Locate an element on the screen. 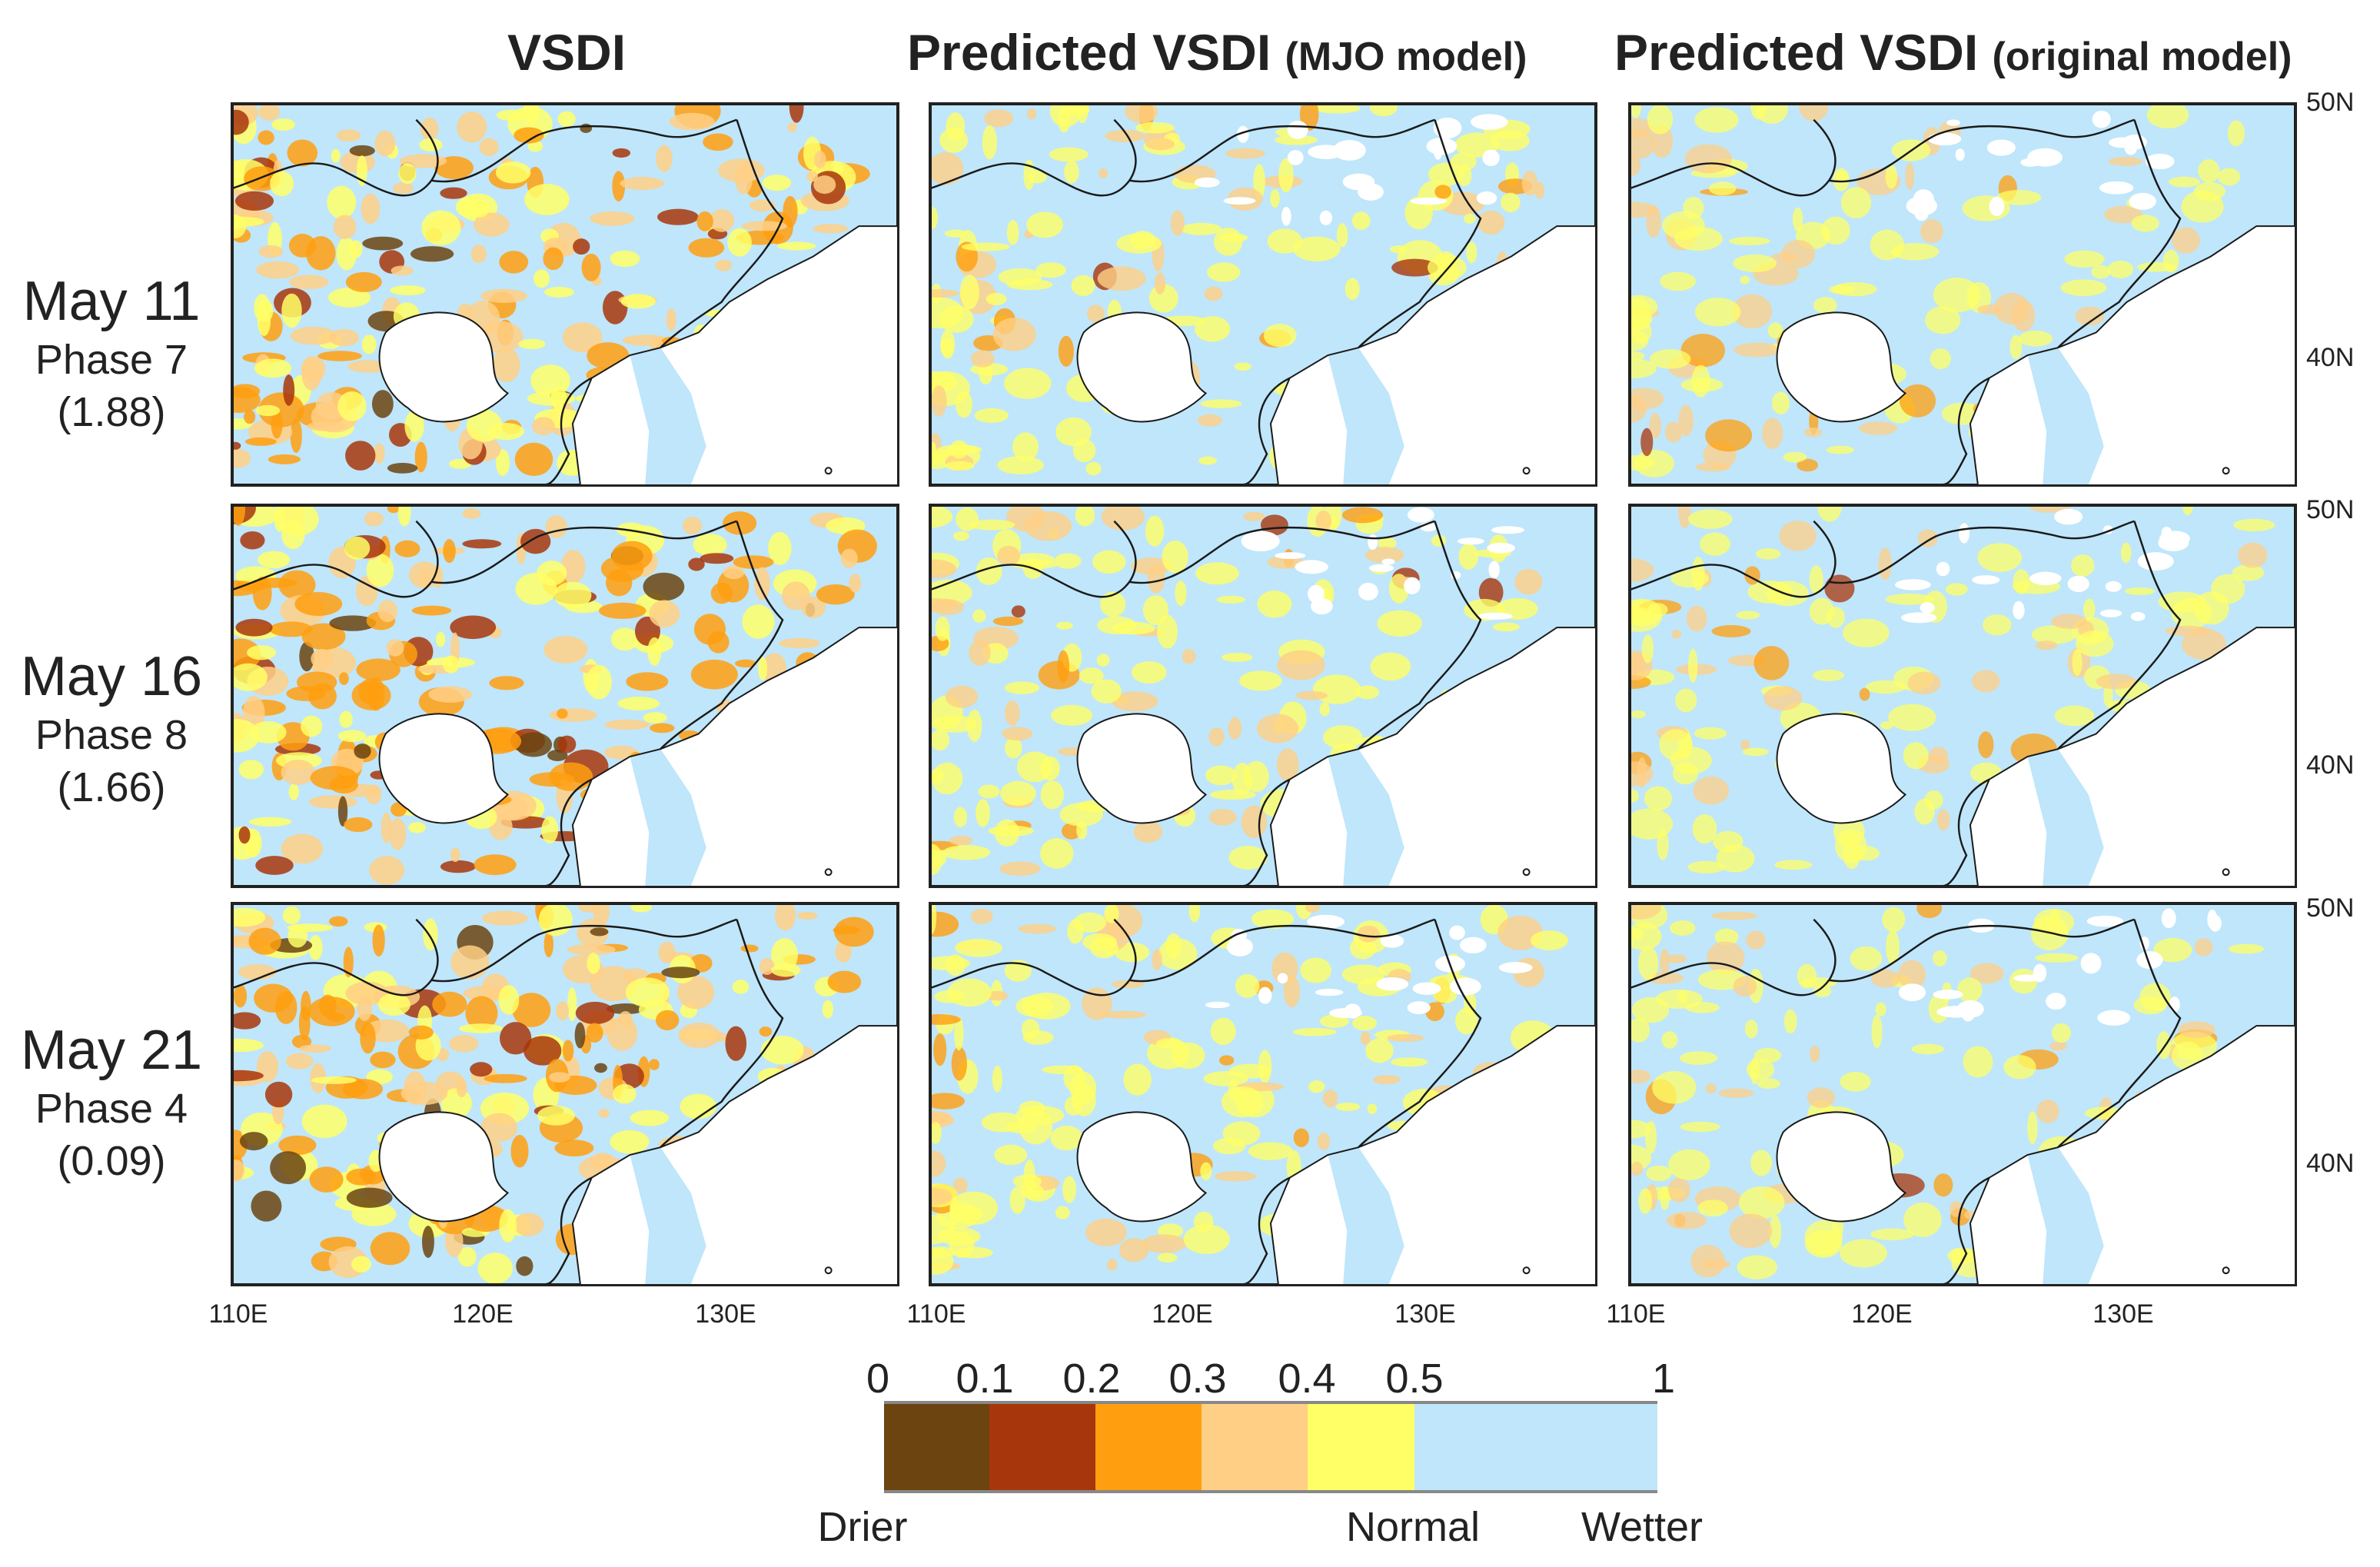  lon-label-130e: 130E is located at coordinates (2123, 1314).